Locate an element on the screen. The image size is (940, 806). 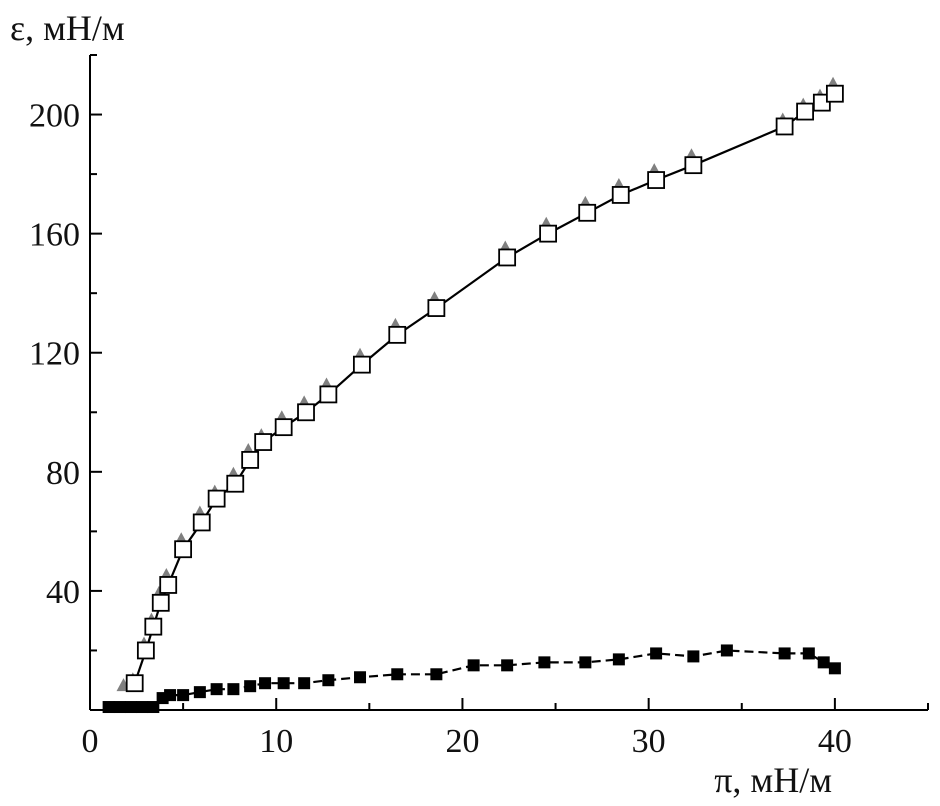
series-line-filled-square is located at coordinates (472, 679).